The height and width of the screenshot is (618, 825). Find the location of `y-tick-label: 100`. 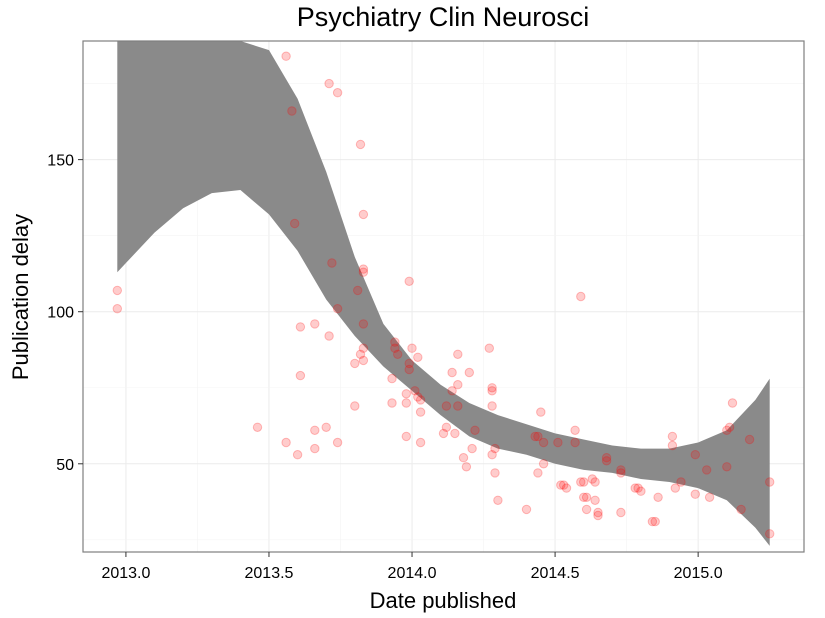

y-tick-label: 100 is located at coordinates (60, 313).